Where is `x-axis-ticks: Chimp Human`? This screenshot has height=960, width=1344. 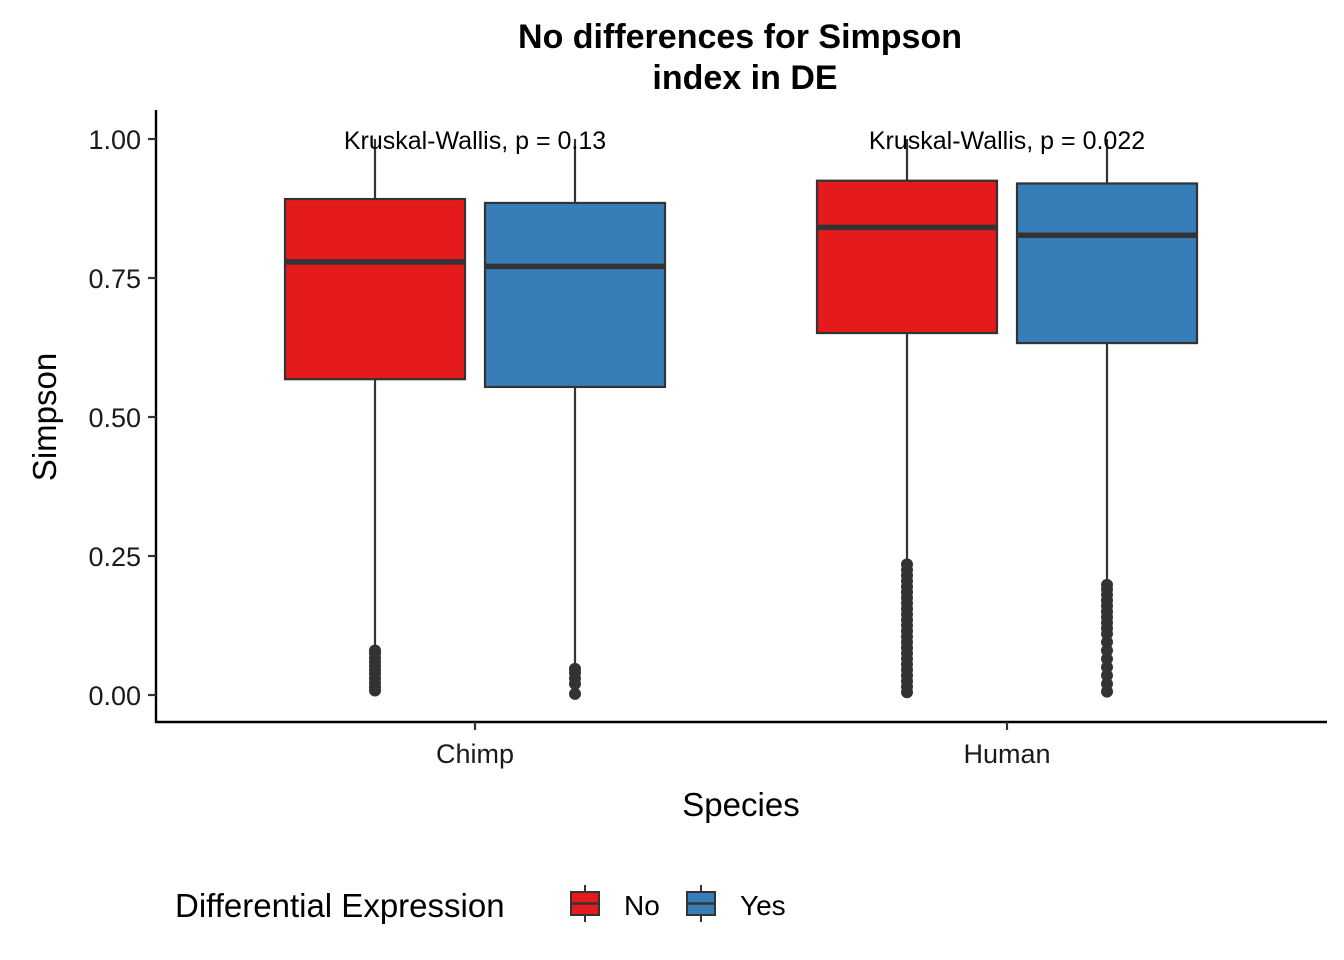
x-axis-ticks: Chimp Human is located at coordinates (743, 745).